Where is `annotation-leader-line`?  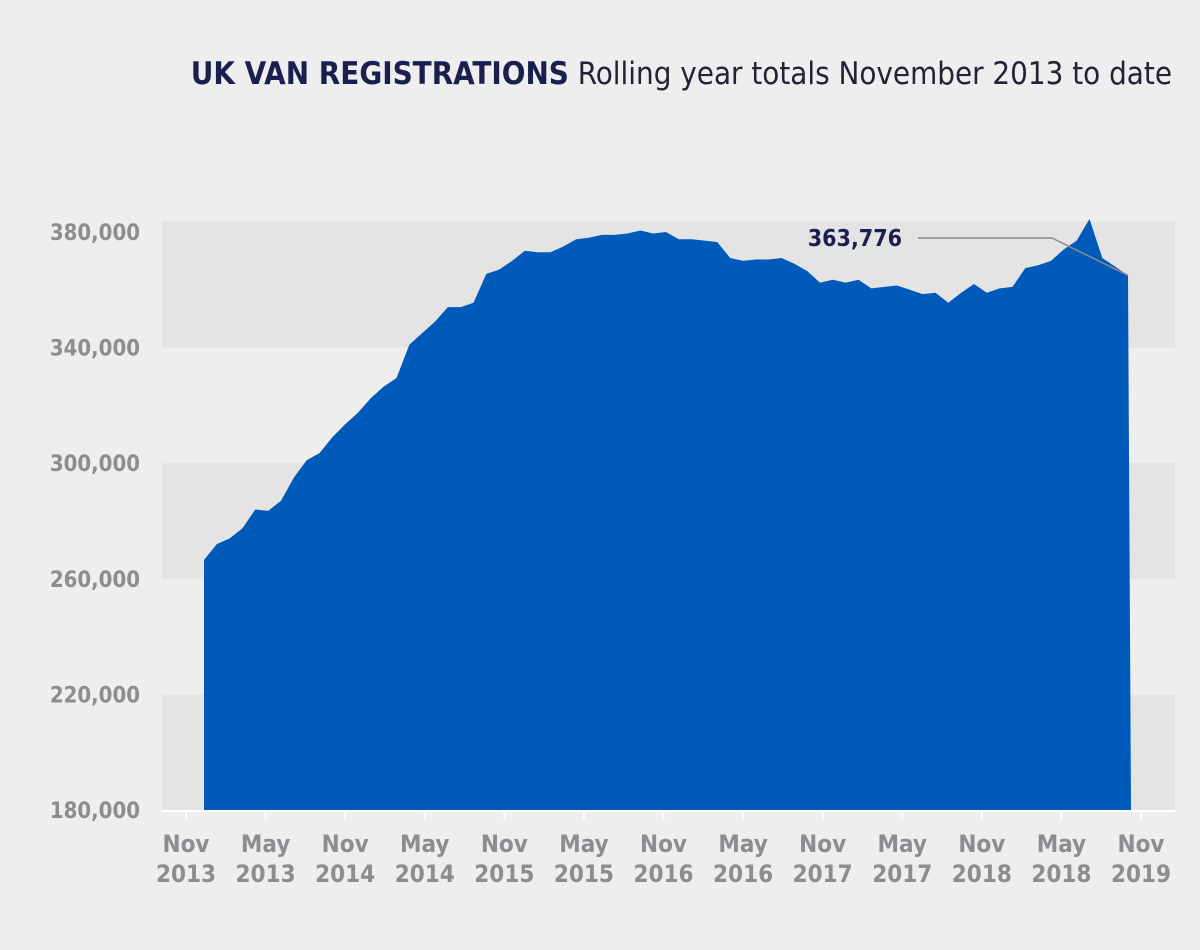 annotation-leader-line is located at coordinates (1023, 257).